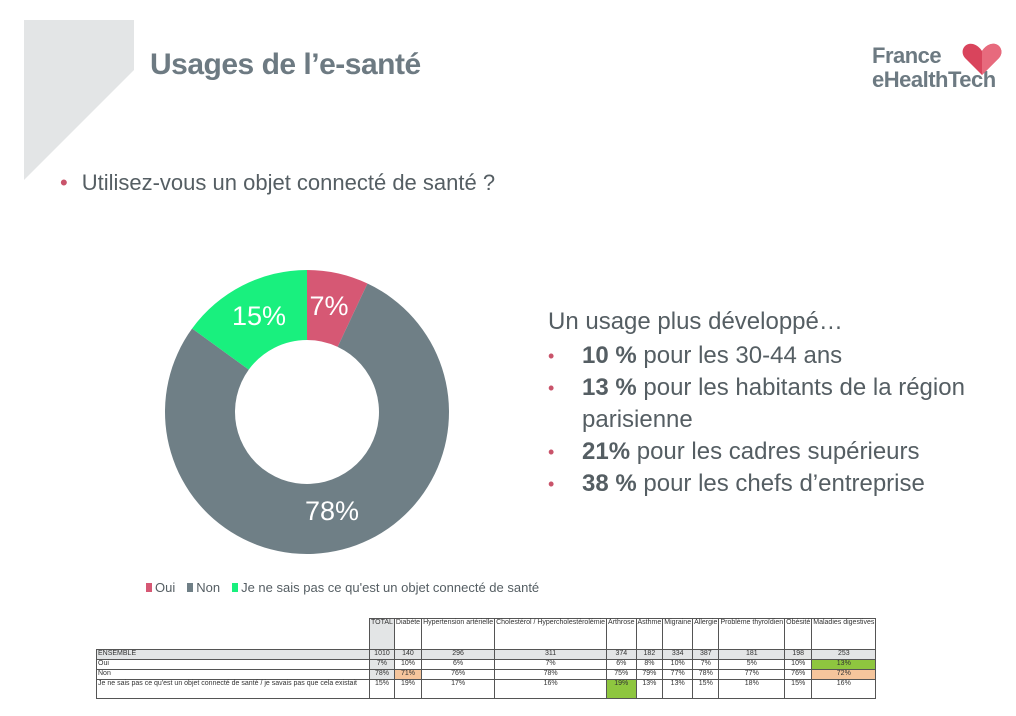 This screenshot has width=1016, height=716. Describe the element at coordinates (649, 664) in the screenshot. I see `table-cell: 8%` at that location.